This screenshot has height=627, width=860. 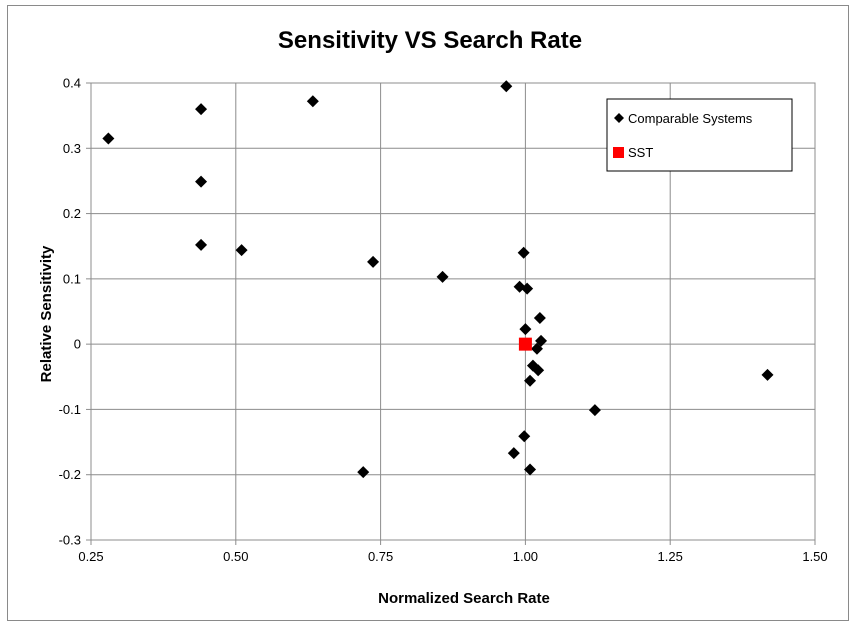 What do you see at coordinates (814, 556) in the screenshot?
I see `x-tick-label: 1.50` at bounding box center [814, 556].